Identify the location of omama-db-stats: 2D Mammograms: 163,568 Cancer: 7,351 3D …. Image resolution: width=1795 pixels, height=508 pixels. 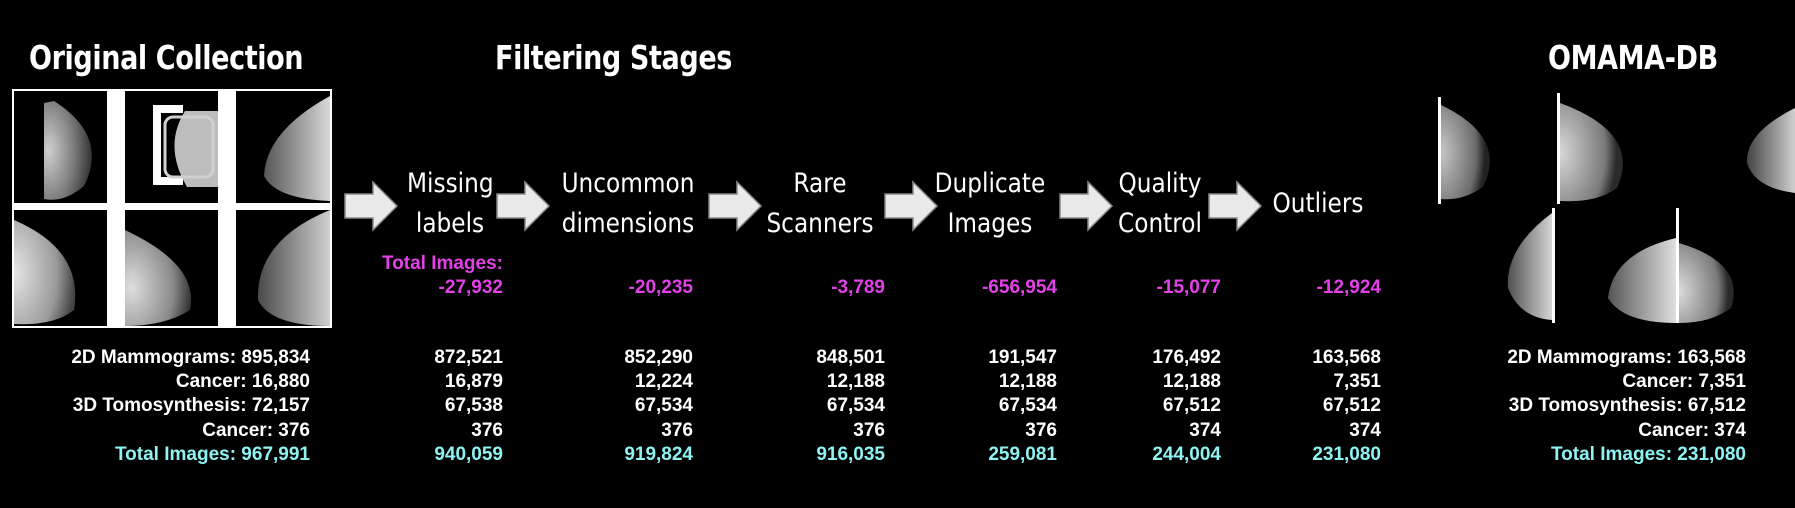
(1626, 406).